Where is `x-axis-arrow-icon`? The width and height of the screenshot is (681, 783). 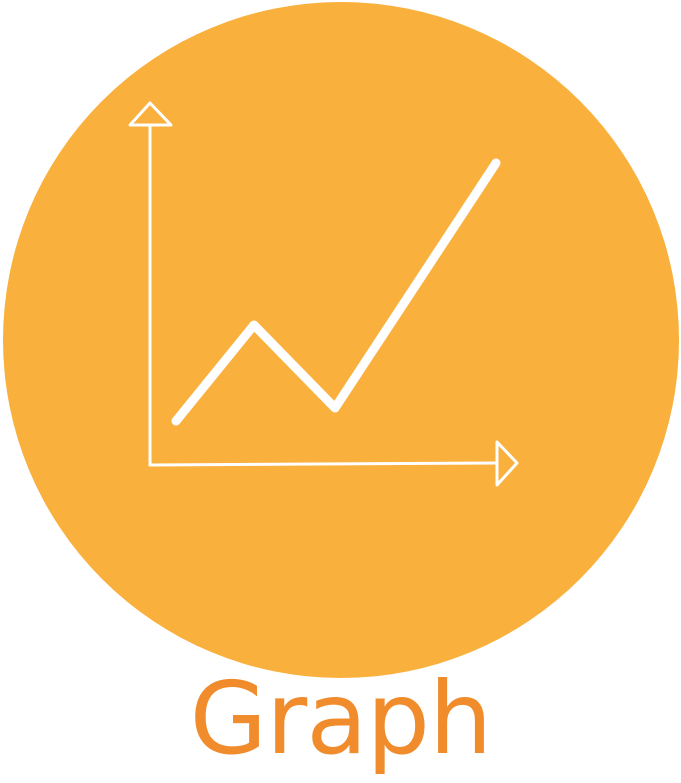 x-axis-arrow-icon is located at coordinates (333, 463).